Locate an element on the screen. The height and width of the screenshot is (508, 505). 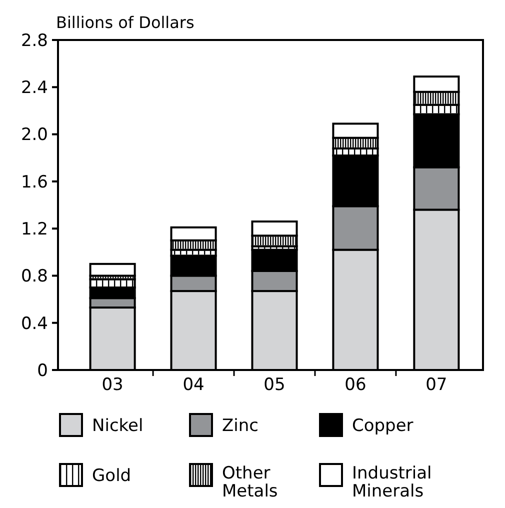
y-tick-label: 0 is located at coordinates (42, 370).